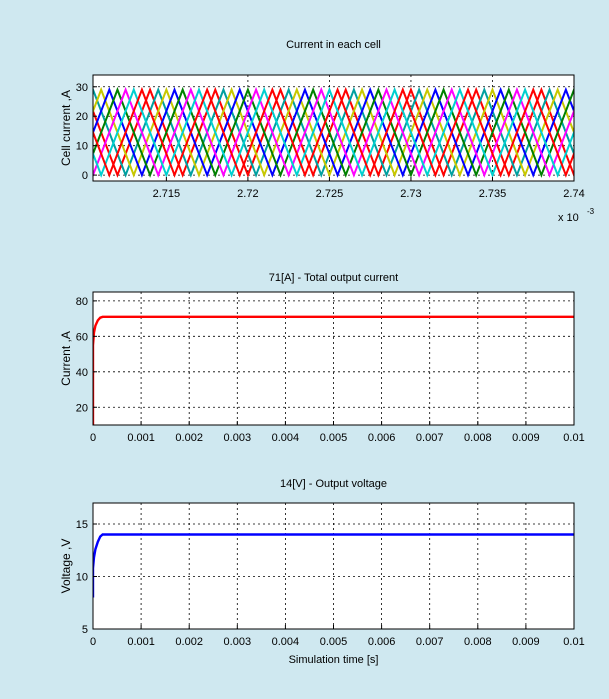 The width and height of the screenshot is (609, 699). What do you see at coordinates (333, 278) in the screenshot?
I see `chart-title: 71[A] - Total output current` at bounding box center [333, 278].